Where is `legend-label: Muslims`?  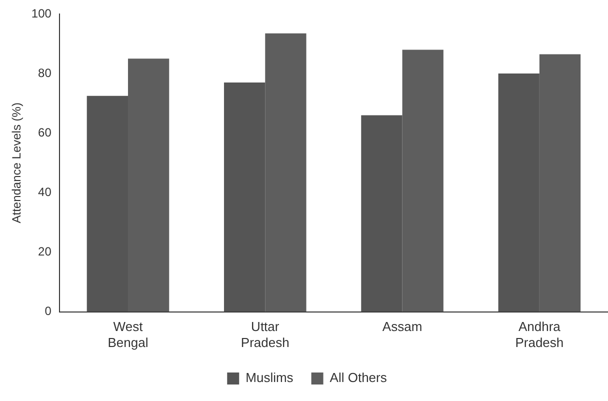
legend-label: Muslims is located at coordinates (270, 378).